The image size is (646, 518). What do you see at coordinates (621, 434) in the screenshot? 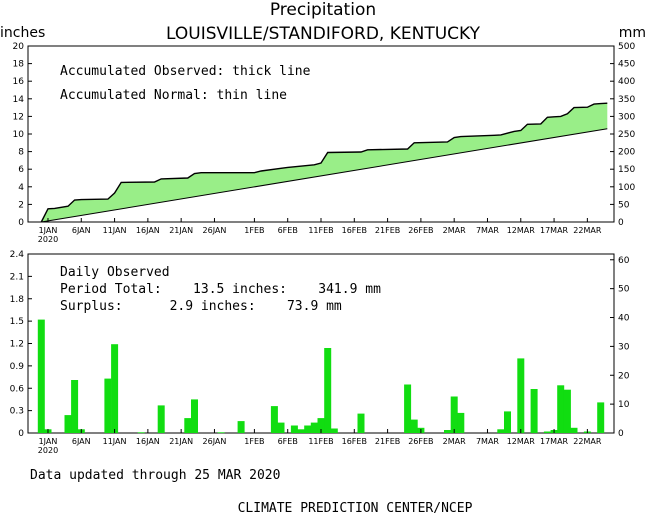
I see `y2-tick-label: 0` at bounding box center [621, 434].